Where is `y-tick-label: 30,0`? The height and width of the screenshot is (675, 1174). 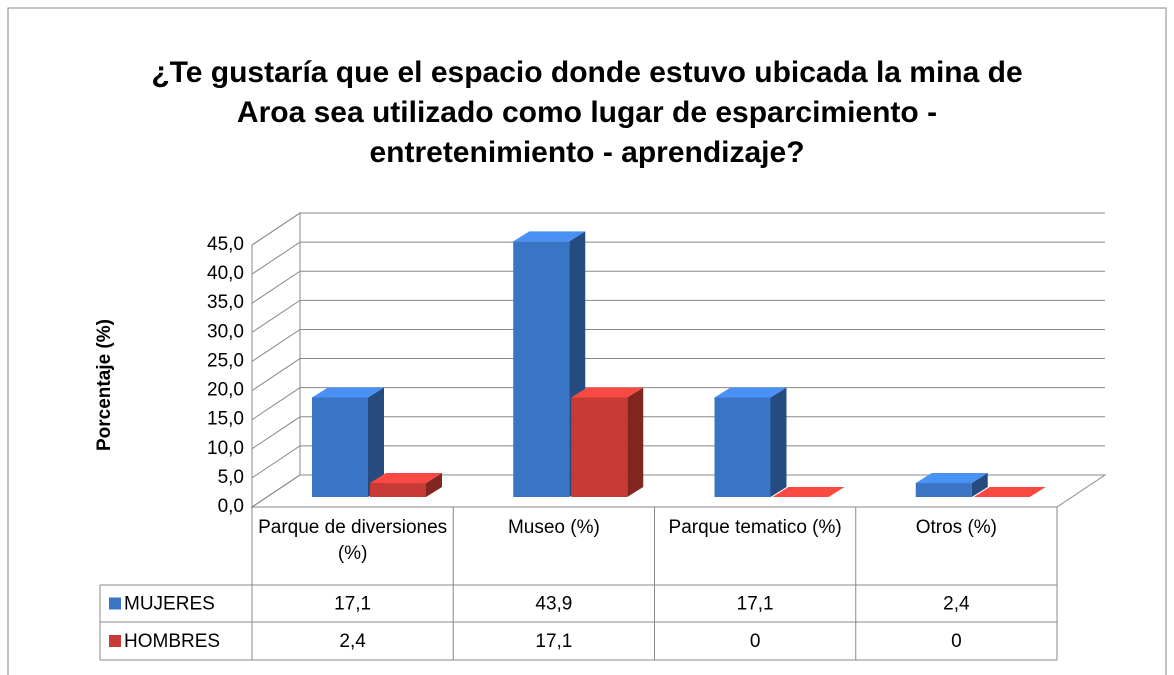
y-tick-label: 30,0 is located at coordinates (225, 331).